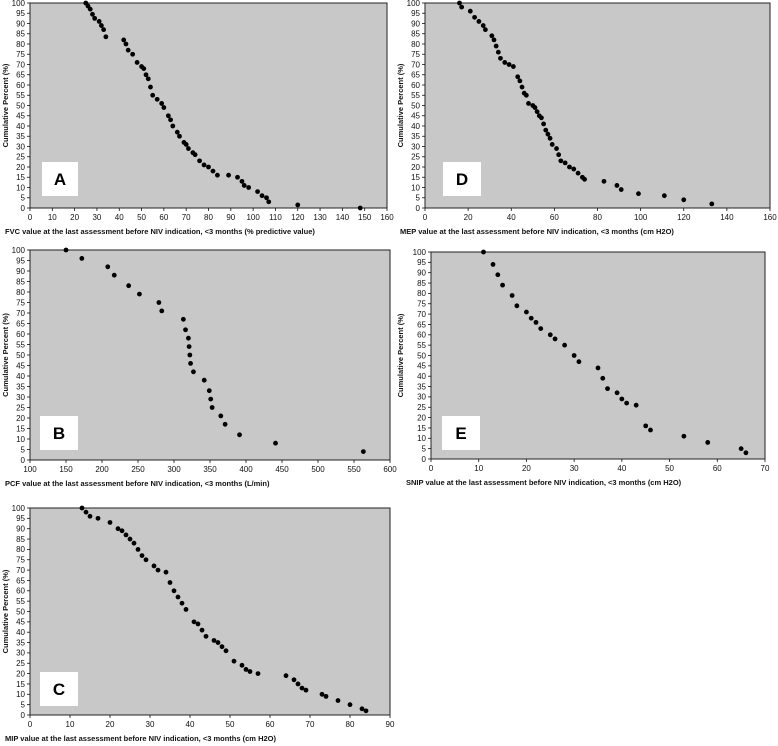 The width and height of the screenshot is (778, 746). Describe the element at coordinates (70, 724) in the screenshot. I see `x-tick-label: 10` at that location.